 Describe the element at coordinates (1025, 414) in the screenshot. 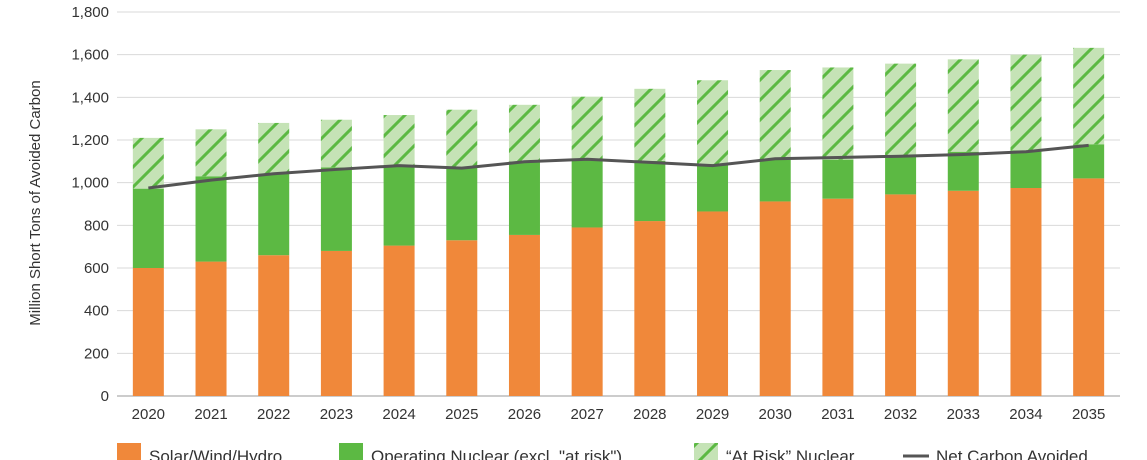

I see `x-tick-label: 2034` at that location.